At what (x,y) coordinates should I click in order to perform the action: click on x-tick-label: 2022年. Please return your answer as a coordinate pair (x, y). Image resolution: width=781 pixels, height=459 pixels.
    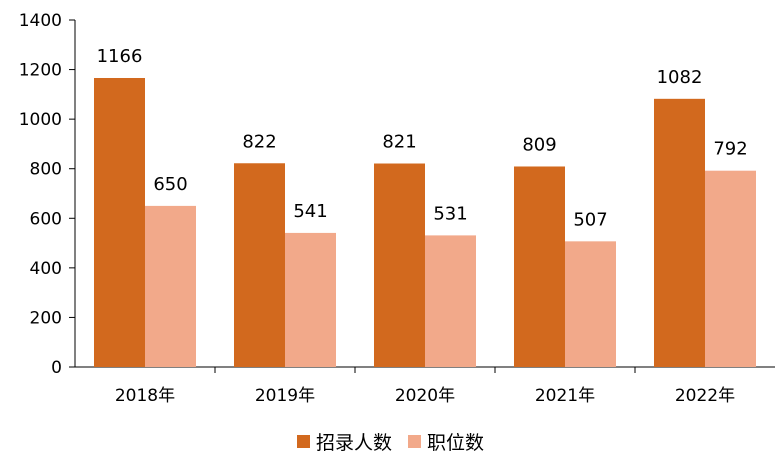
    Looking at the image, I should click on (705, 396).